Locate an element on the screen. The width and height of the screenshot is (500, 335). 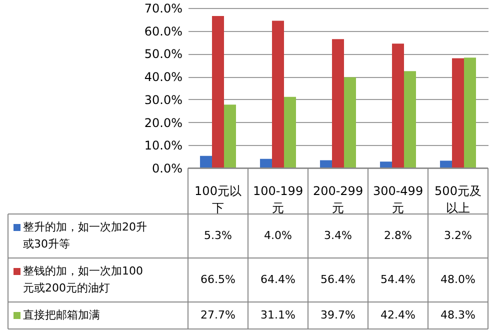
data-label: 27.7% is located at coordinates (218, 315).